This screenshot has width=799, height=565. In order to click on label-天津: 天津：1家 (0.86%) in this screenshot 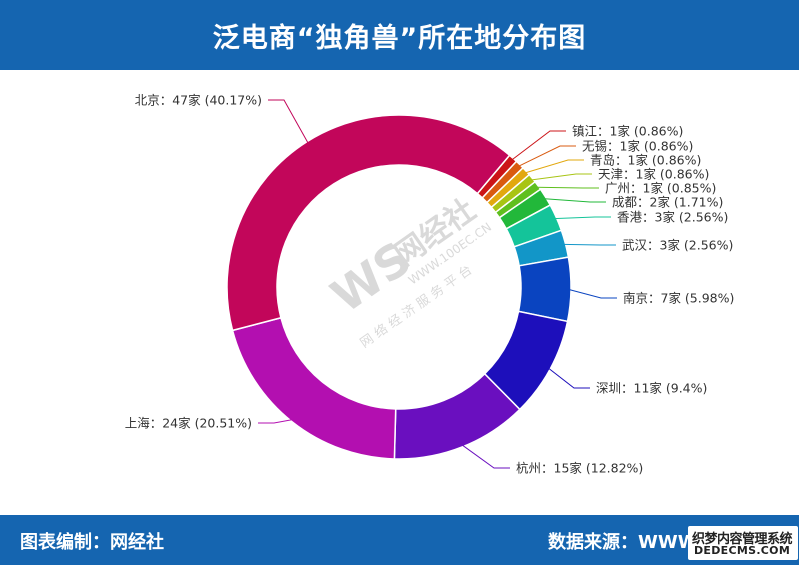, I will do `click(653, 174)`.